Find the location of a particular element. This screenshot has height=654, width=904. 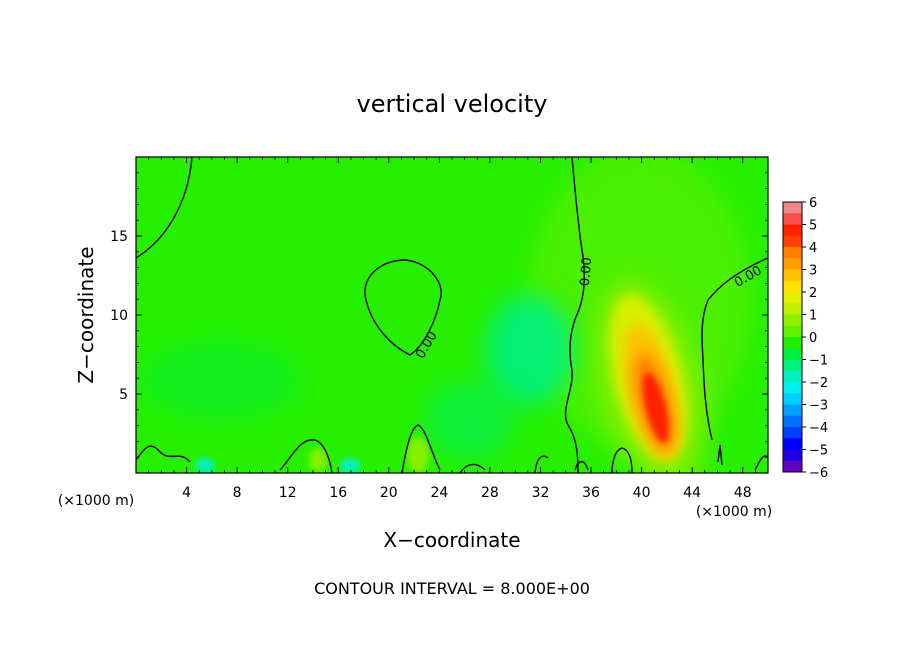

contour-right is located at coordinates (734, 349).